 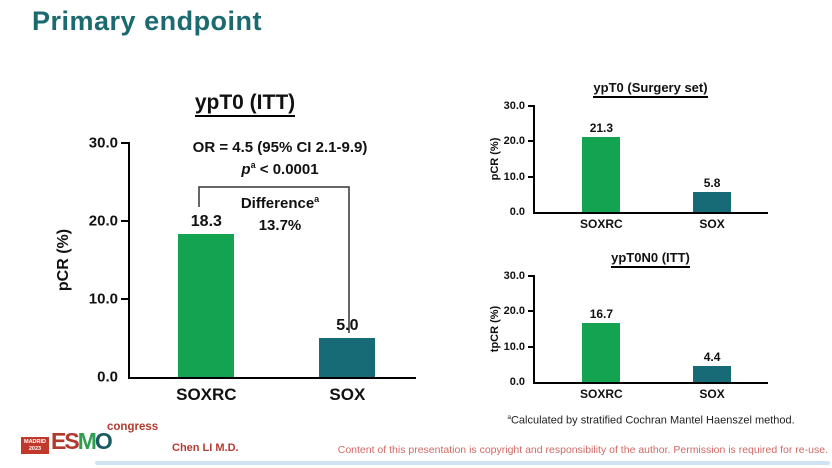 What do you see at coordinates (206, 222) in the screenshot?
I see `bar-value-label: 18.3` at bounding box center [206, 222].